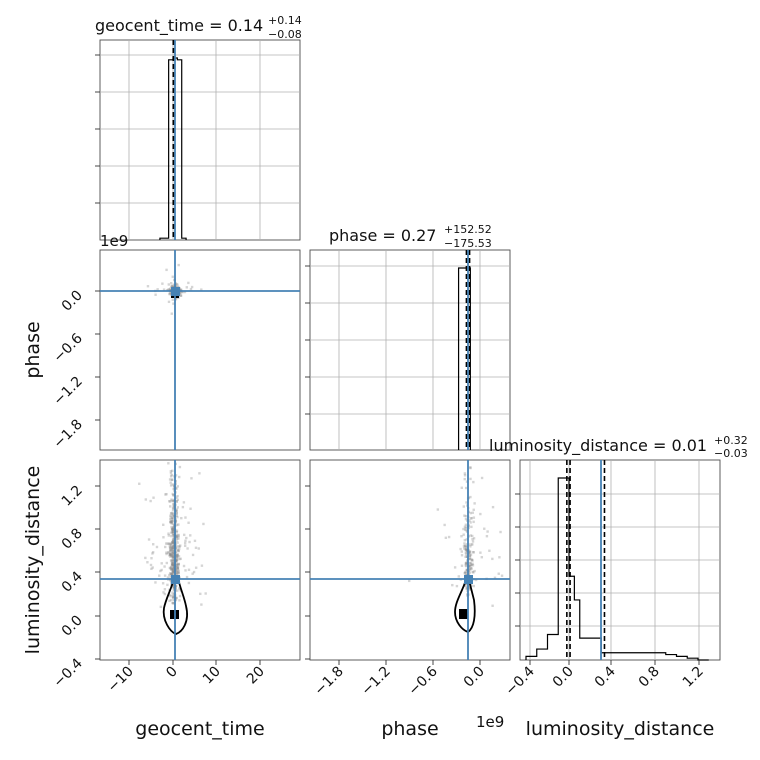  I want to click on tick-phase-0: 0.0, so click(72, 301).